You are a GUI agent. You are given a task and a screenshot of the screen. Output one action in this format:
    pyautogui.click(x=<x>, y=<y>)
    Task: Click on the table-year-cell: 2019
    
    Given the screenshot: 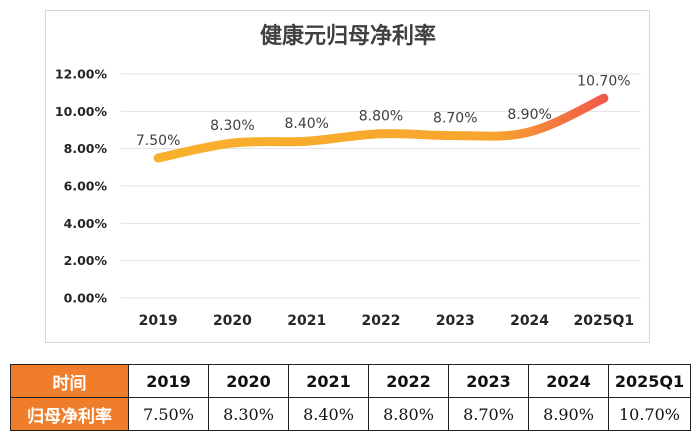 What is the action you would take?
    pyautogui.click(x=168, y=381)
    